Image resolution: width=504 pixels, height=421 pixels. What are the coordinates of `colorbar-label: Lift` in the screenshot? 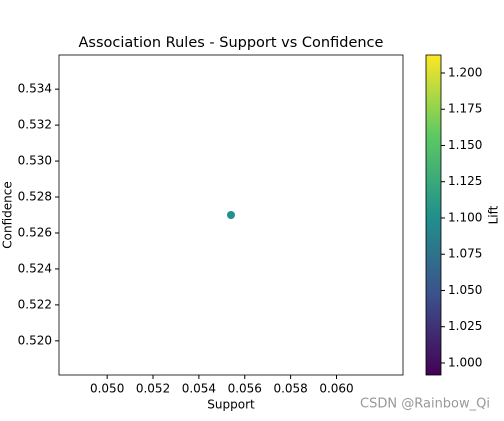 It's located at (494, 214).